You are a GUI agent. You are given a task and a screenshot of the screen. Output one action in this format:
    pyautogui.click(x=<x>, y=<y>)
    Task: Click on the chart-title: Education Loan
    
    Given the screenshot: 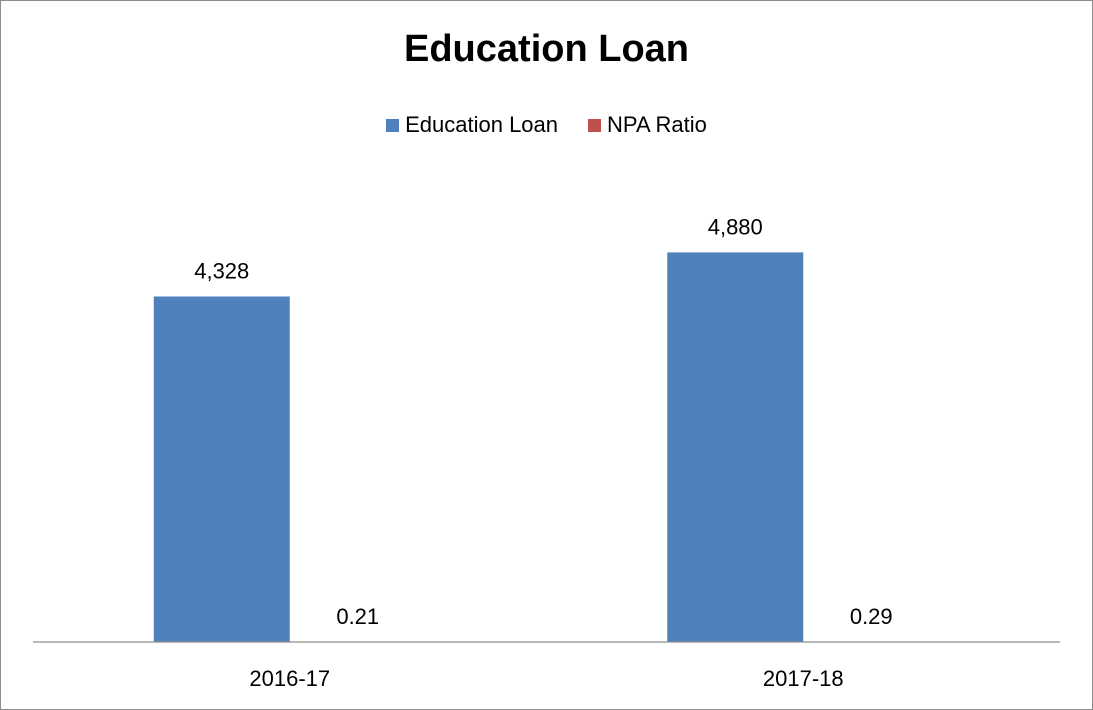 What is the action you would take?
    pyautogui.click(x=546, y=49)
    